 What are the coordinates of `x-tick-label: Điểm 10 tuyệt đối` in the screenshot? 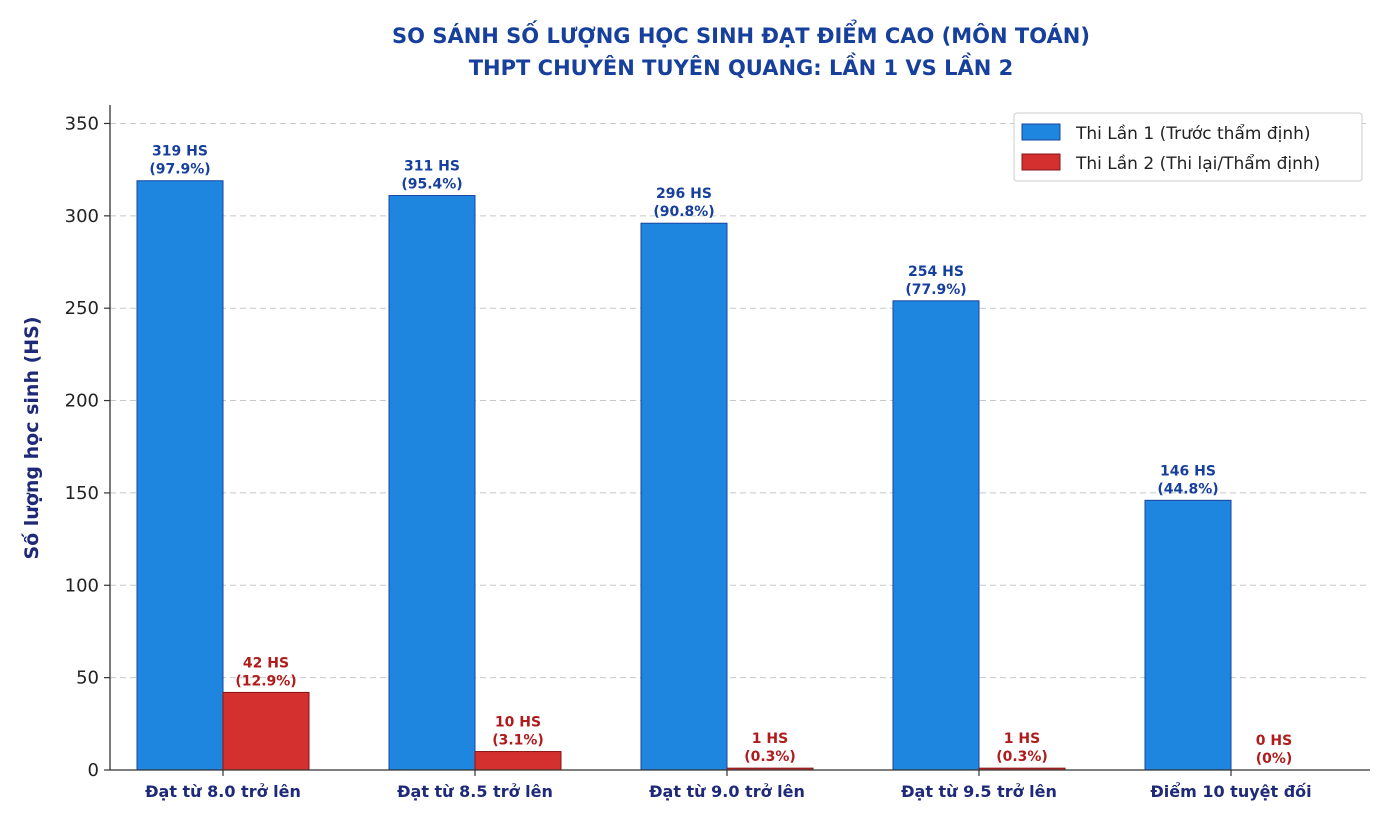 It's located at (1230, 791).